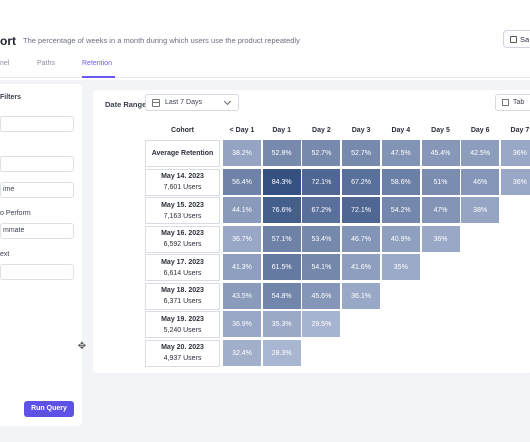  What do you see at coordinates (183, 102) in the screenshot?
I see `date-range-value: Last 7 Days` at bounding box center [183, 102].